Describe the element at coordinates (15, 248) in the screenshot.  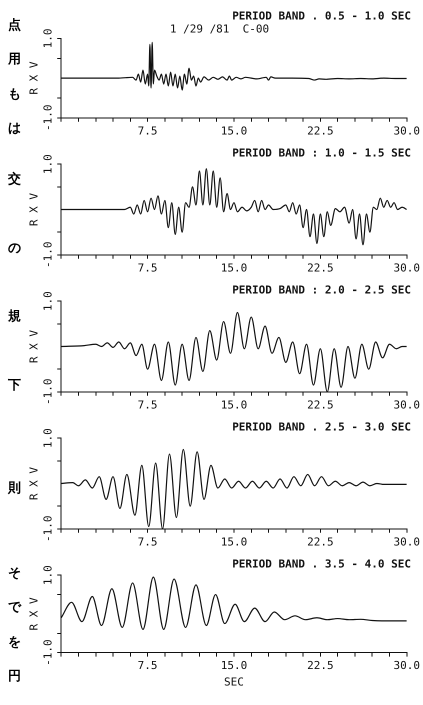
I see `text: の` at that location.